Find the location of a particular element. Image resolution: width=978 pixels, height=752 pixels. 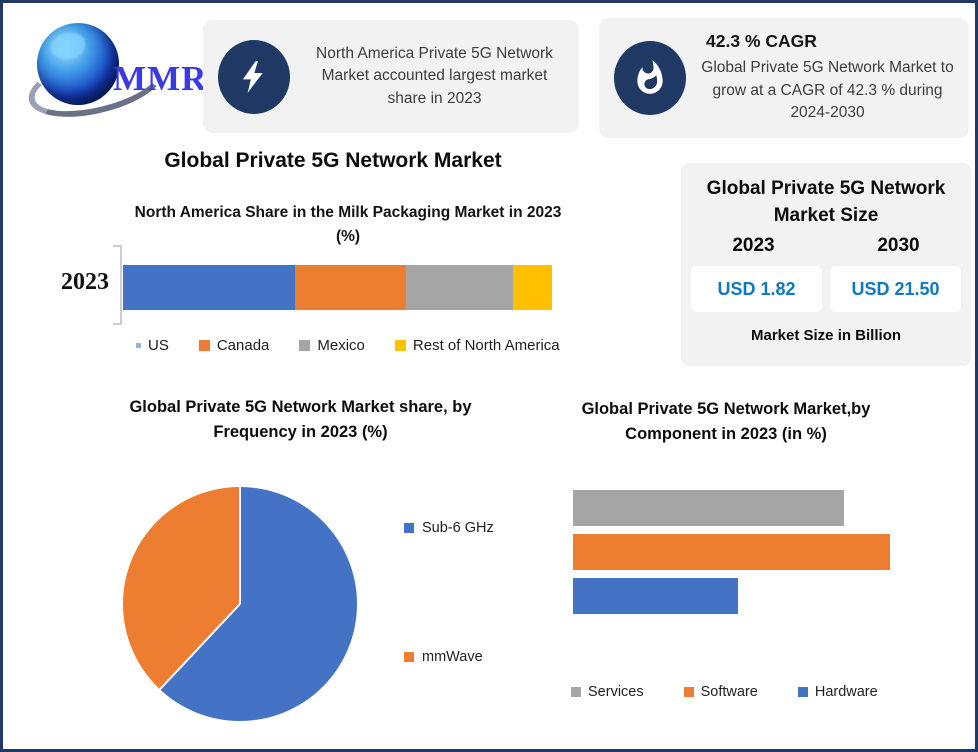

component-legend: Services Software Hardware is located at coordinates (724, 692).